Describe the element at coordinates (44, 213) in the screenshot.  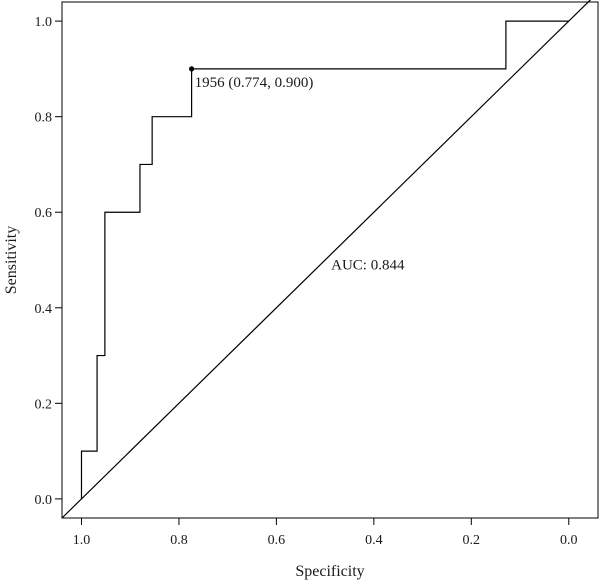
I see `y-tick-label: 0.6` at that location.